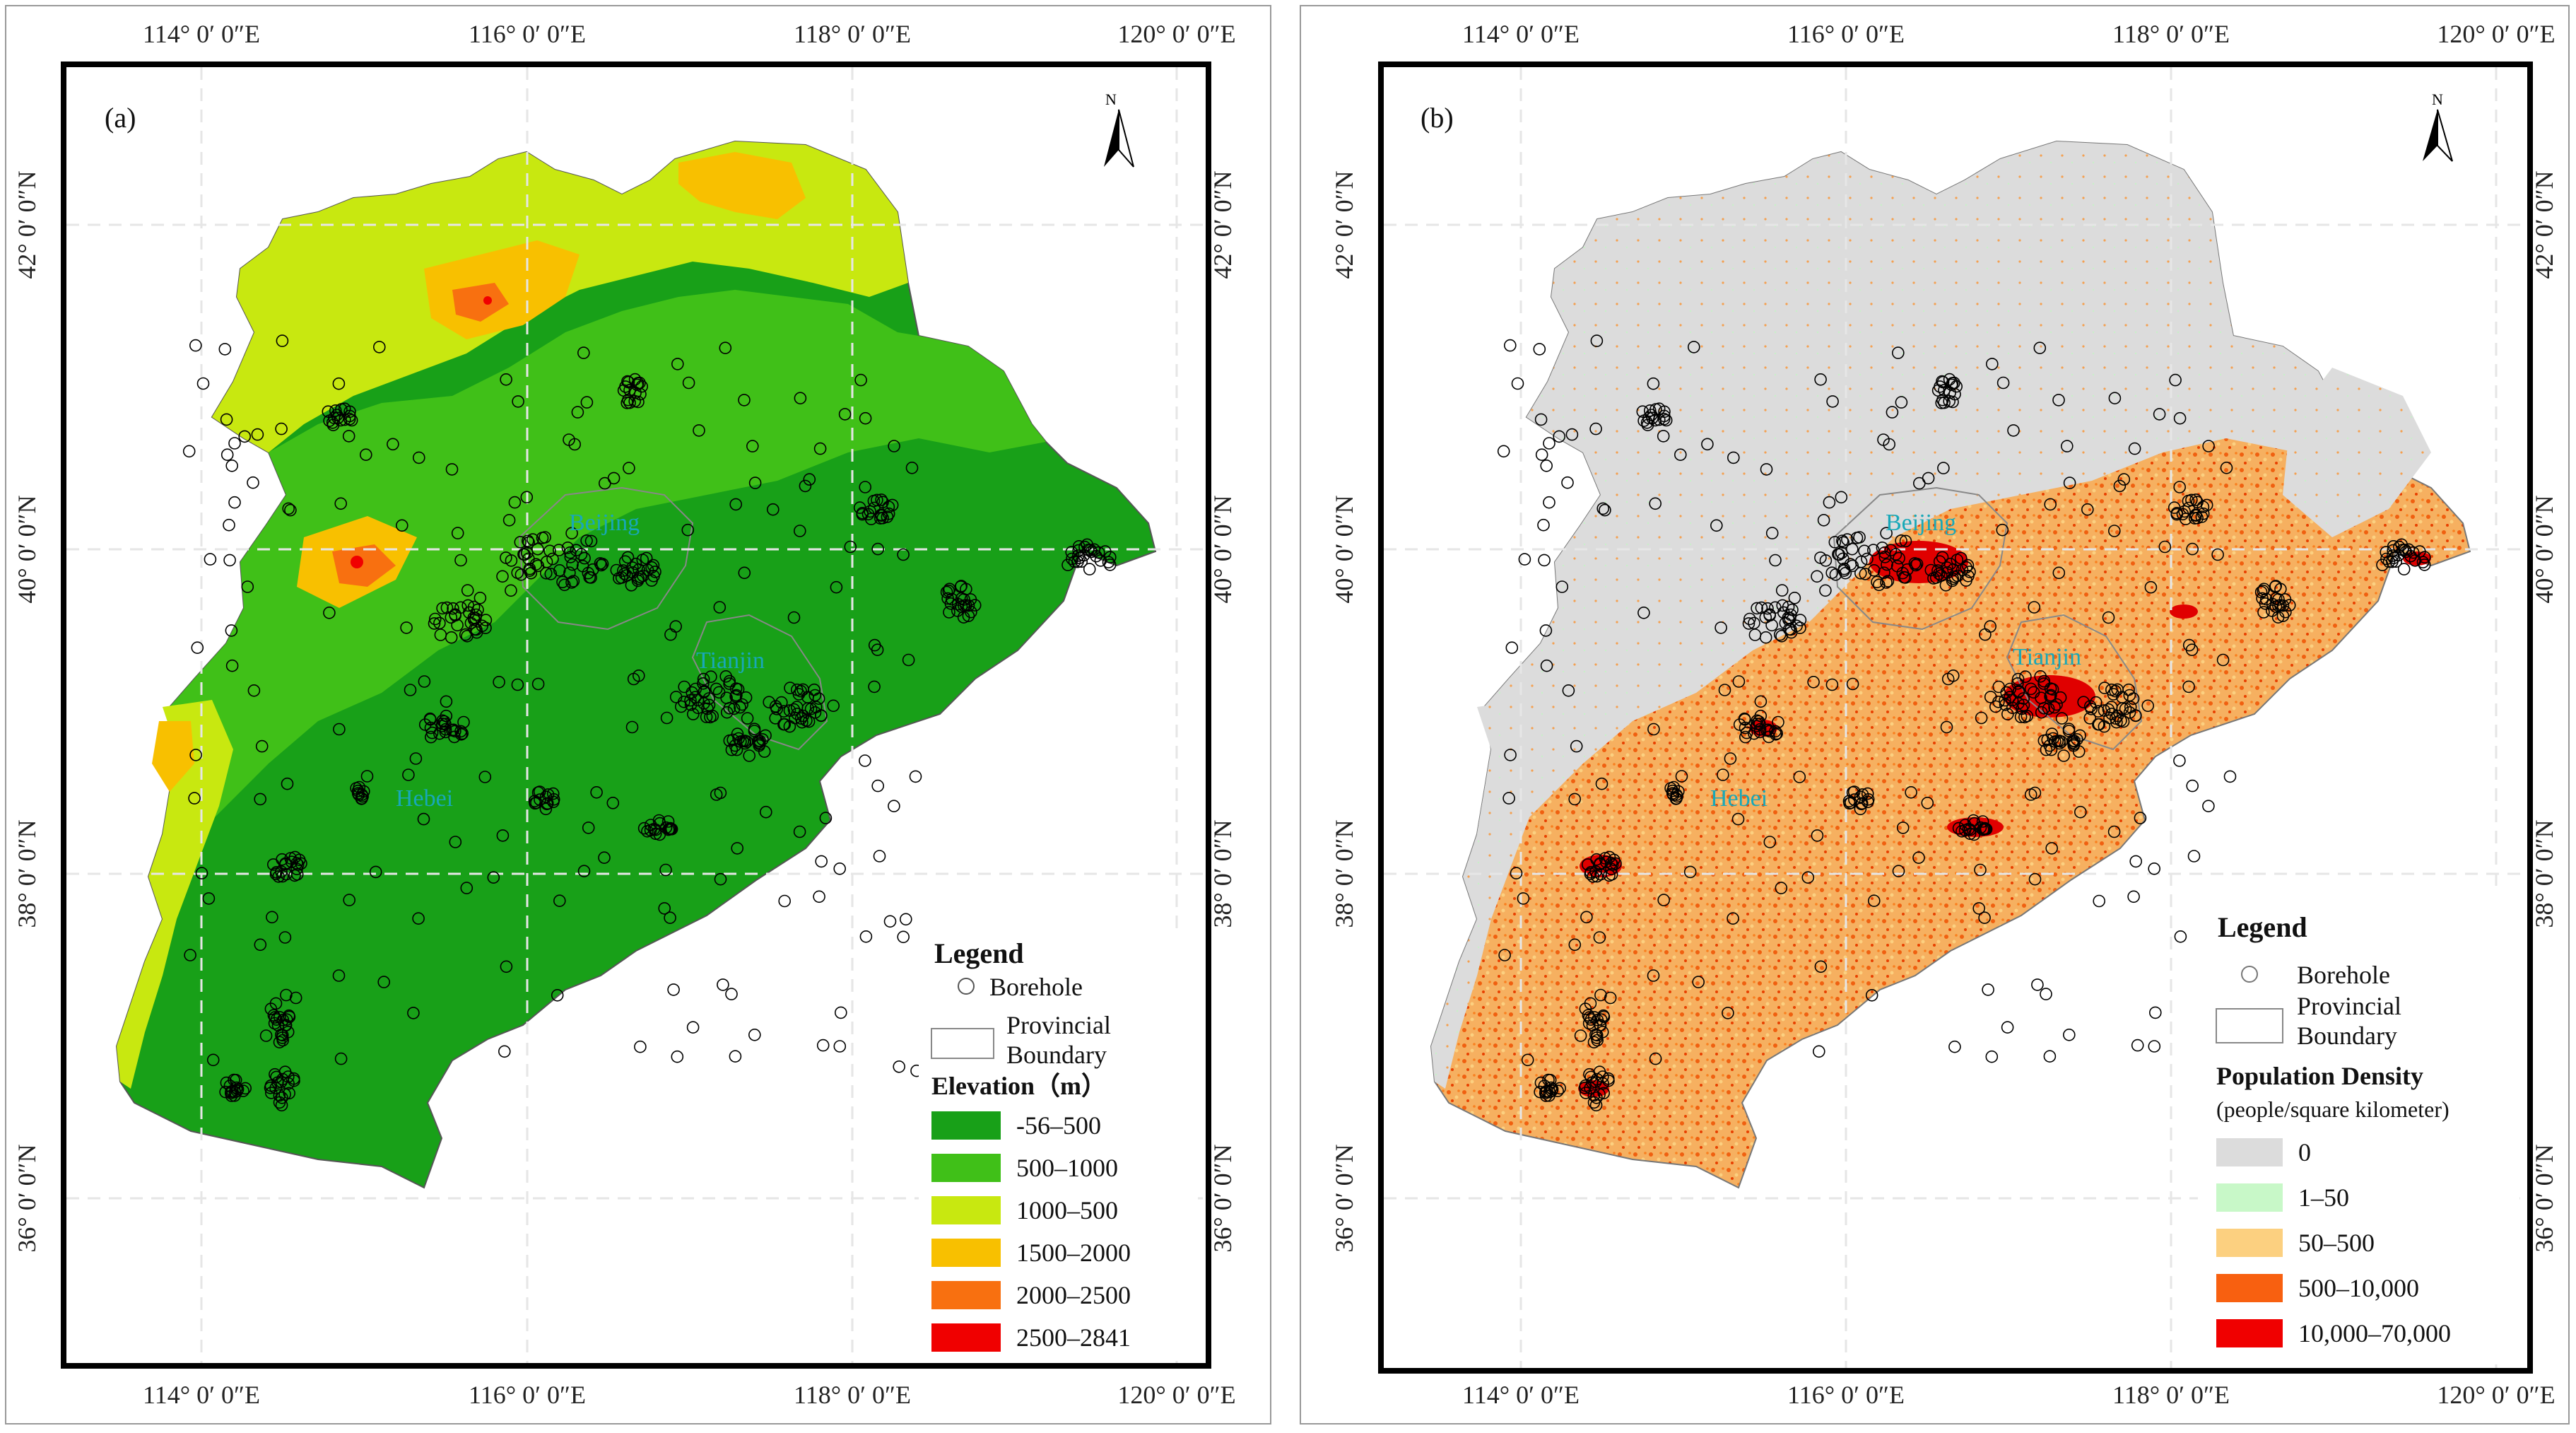 The image size is (2576, 1433). What do you see at coordinates (2323, 1197) in the screenshot?
I see `legend-class-label: 1–50` at bounding box center [2323, 1197].